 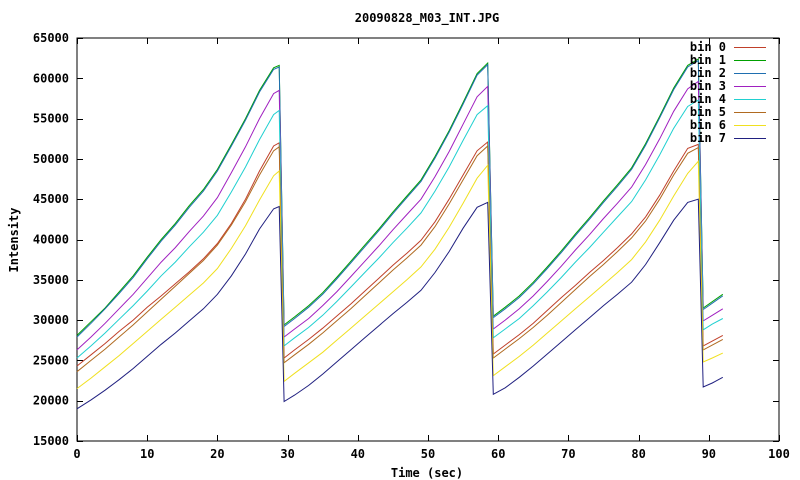 I want to click on y-tick-label: 30000, so click(x=51, y=320).